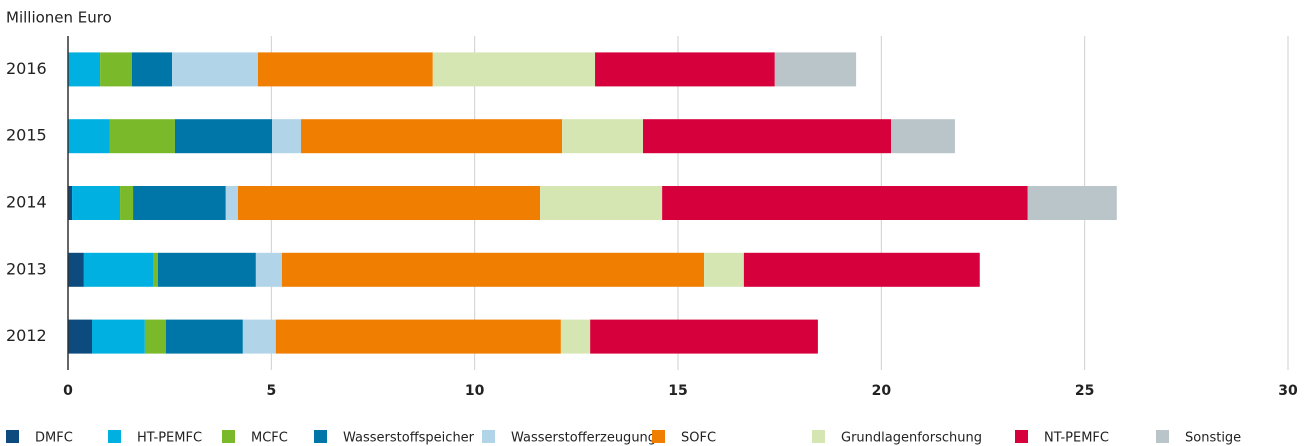 This screenshot has width=1306, height=446. What do you see at coordinates (911, 438) in the screenshot?
I see `legend-label: Grundlagenforschung` at bounding box center [911, 438].